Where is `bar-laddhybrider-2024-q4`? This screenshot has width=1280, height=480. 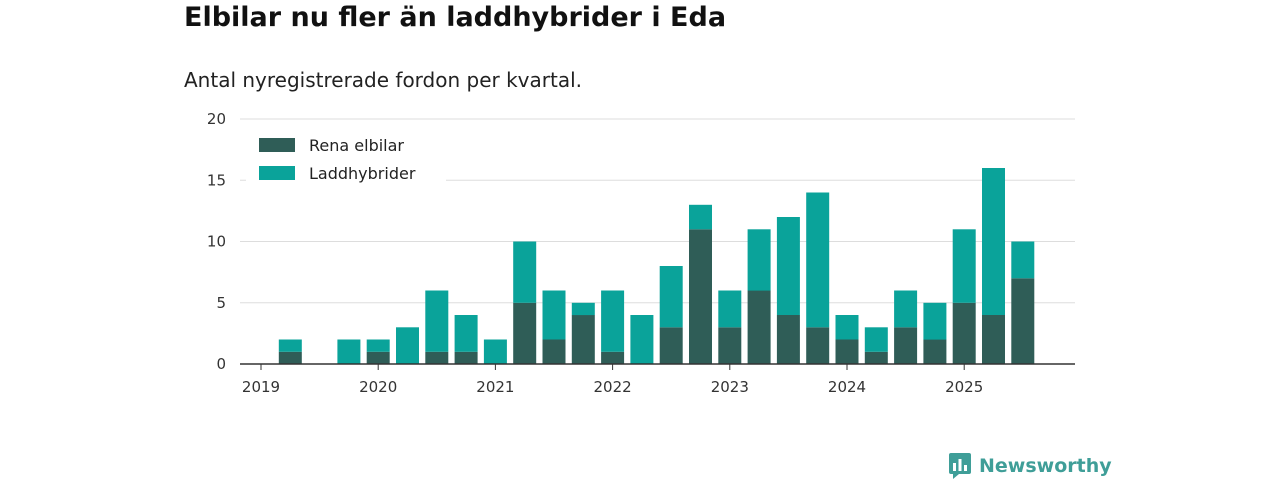 bar-laddhybrider-2024-q4 is located at coordinates (935, 321).